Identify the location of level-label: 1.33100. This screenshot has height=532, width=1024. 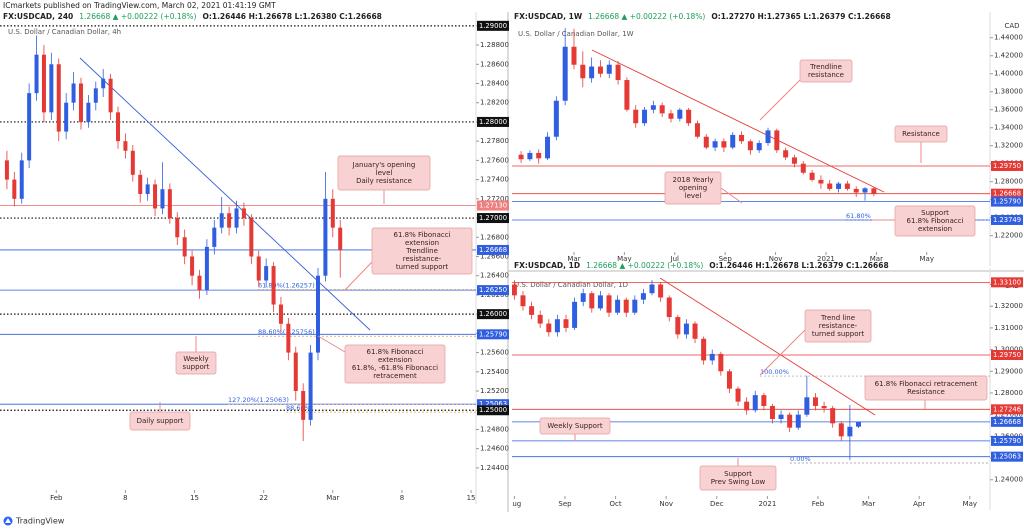
(1007, 282).